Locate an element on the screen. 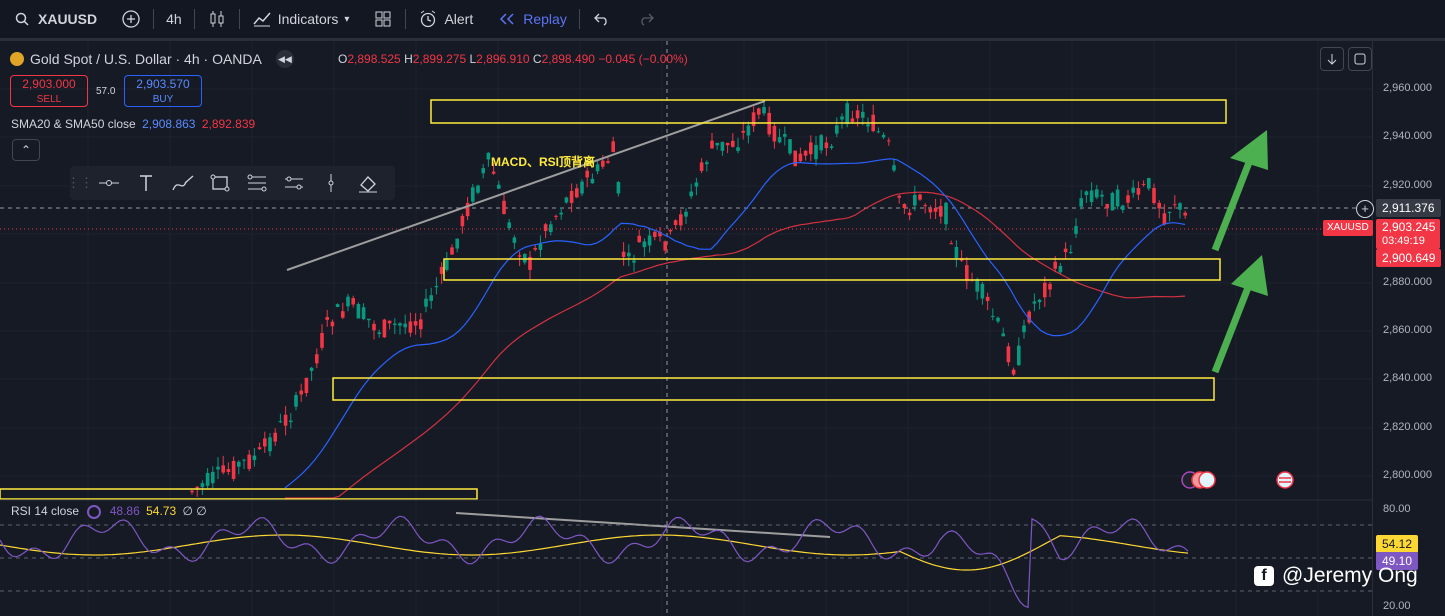  alarm-clock-icon is located at coordinates (428, 19).